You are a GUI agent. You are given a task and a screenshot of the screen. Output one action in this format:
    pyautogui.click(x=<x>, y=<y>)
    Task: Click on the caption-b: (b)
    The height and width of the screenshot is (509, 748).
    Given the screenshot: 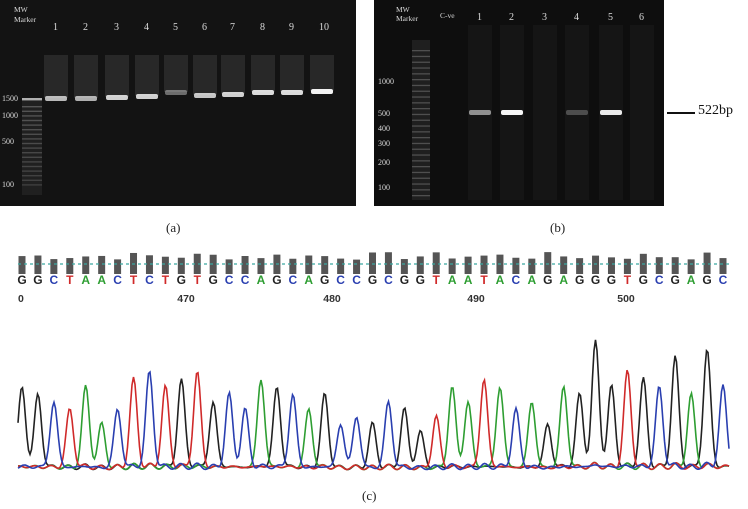 What is the action you would take?
    pyautogui.click(x=558, y=227)
    